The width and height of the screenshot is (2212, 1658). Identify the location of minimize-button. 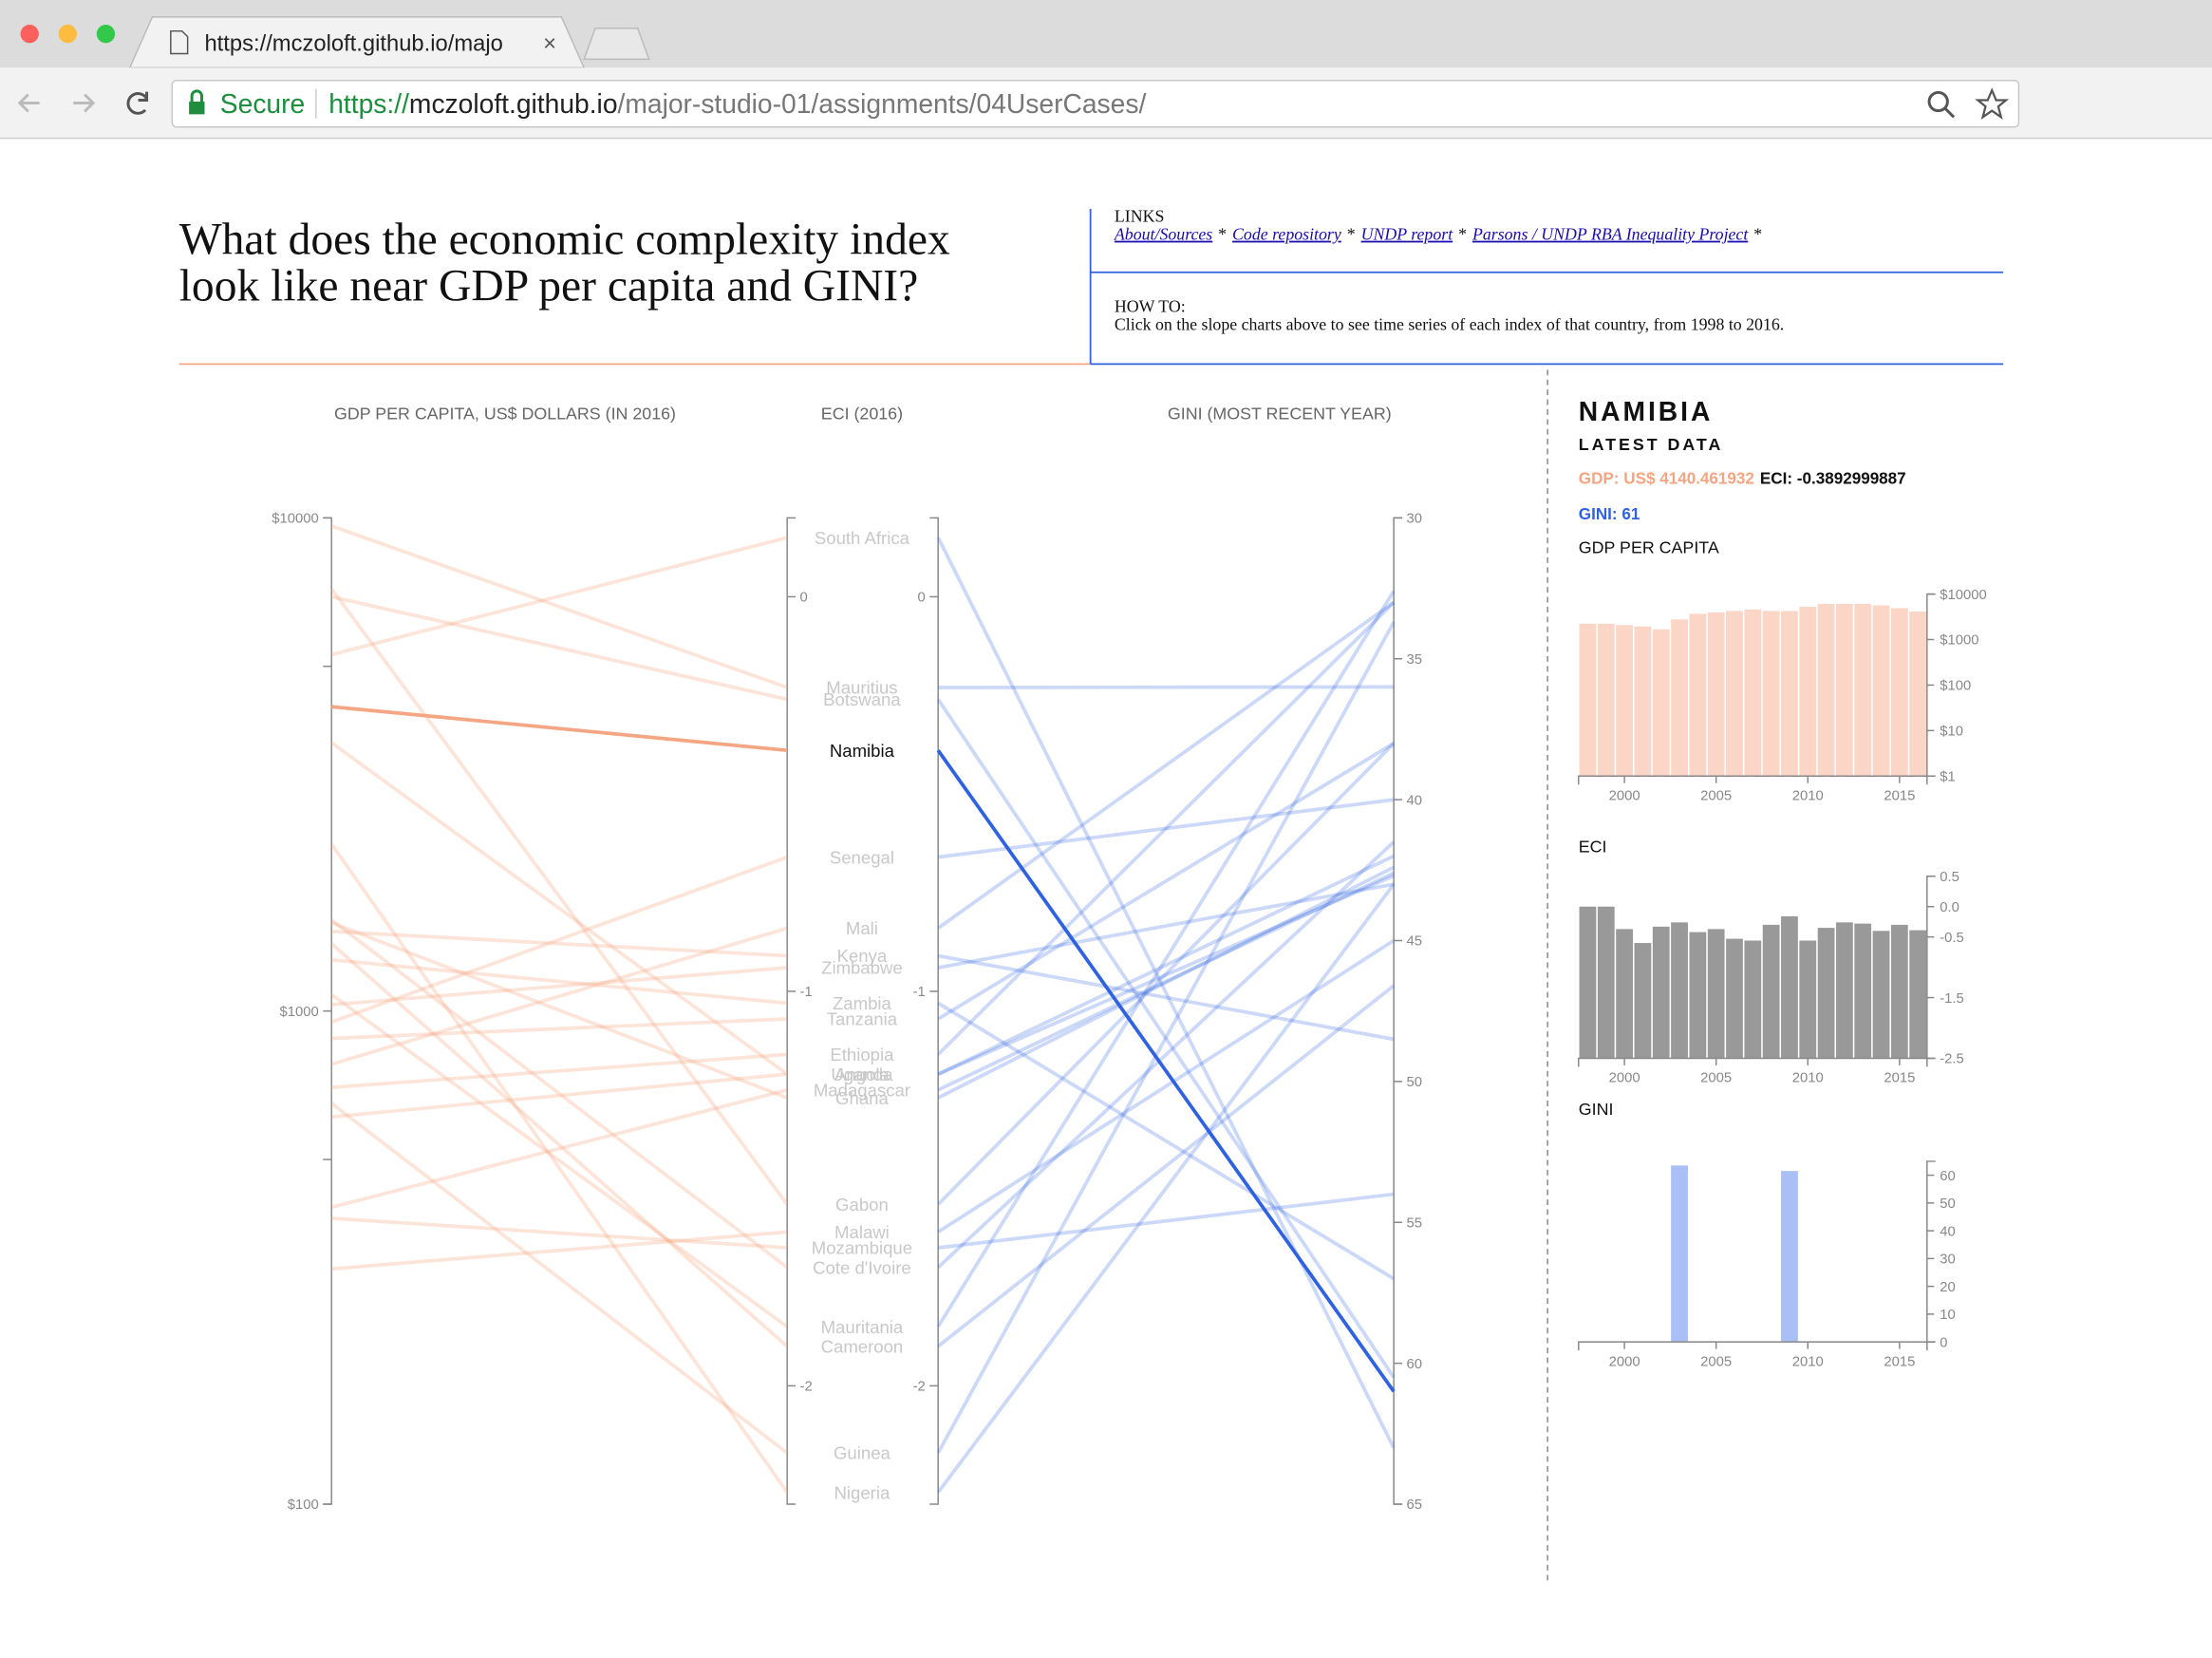
(67, 34).